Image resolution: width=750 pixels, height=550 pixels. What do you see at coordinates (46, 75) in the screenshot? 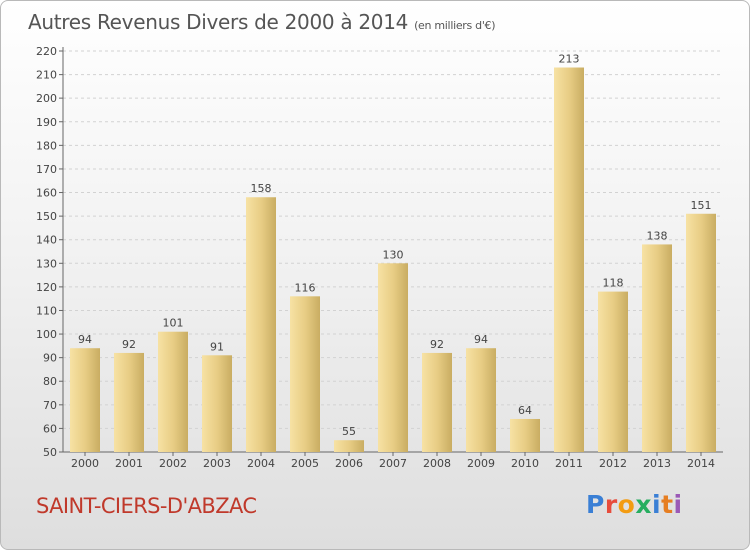
I see `y-tick-label: 210` at bounding box center [46, 75].